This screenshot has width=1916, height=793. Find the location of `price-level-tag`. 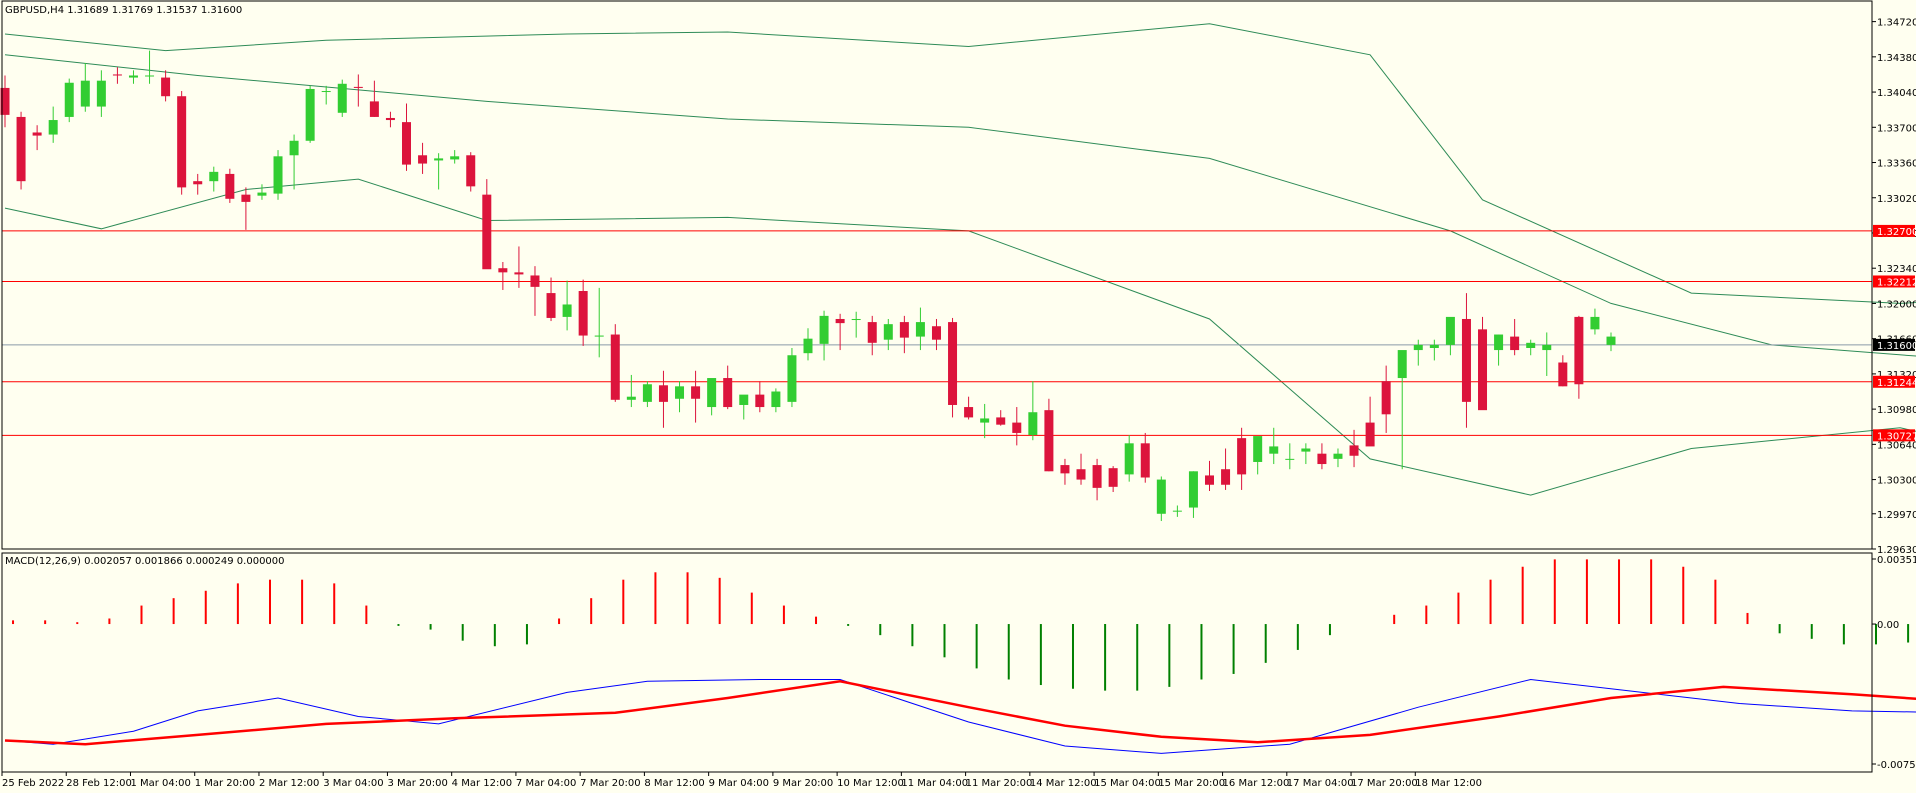

price-level-tag is located at coordinates (1894, 381).